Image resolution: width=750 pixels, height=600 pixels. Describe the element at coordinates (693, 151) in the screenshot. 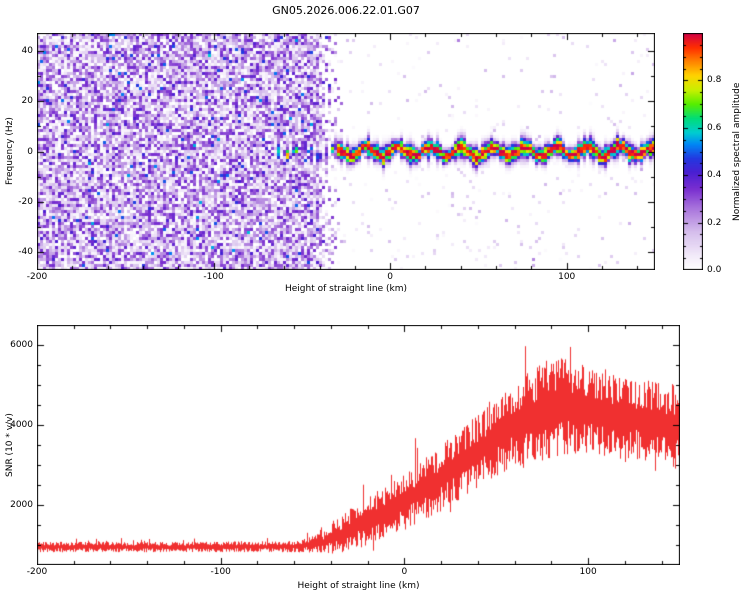

I see `colorbar` at that location.